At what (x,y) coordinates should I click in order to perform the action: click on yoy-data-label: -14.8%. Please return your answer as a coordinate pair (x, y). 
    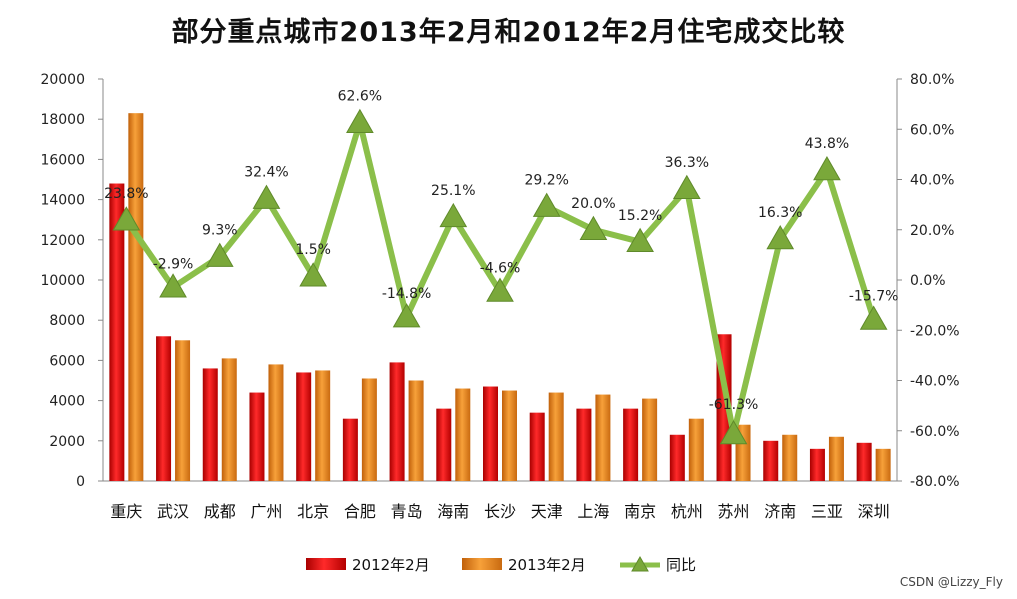
    Looking at the image, I should click on (407, 294).